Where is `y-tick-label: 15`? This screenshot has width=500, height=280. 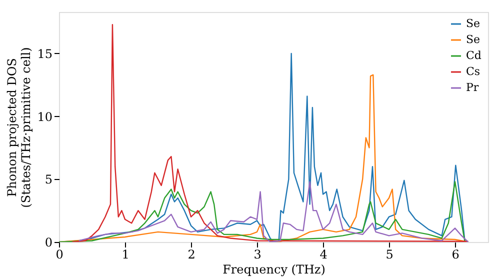
y-tick-label: 15 is located at coordinates (44, 53).